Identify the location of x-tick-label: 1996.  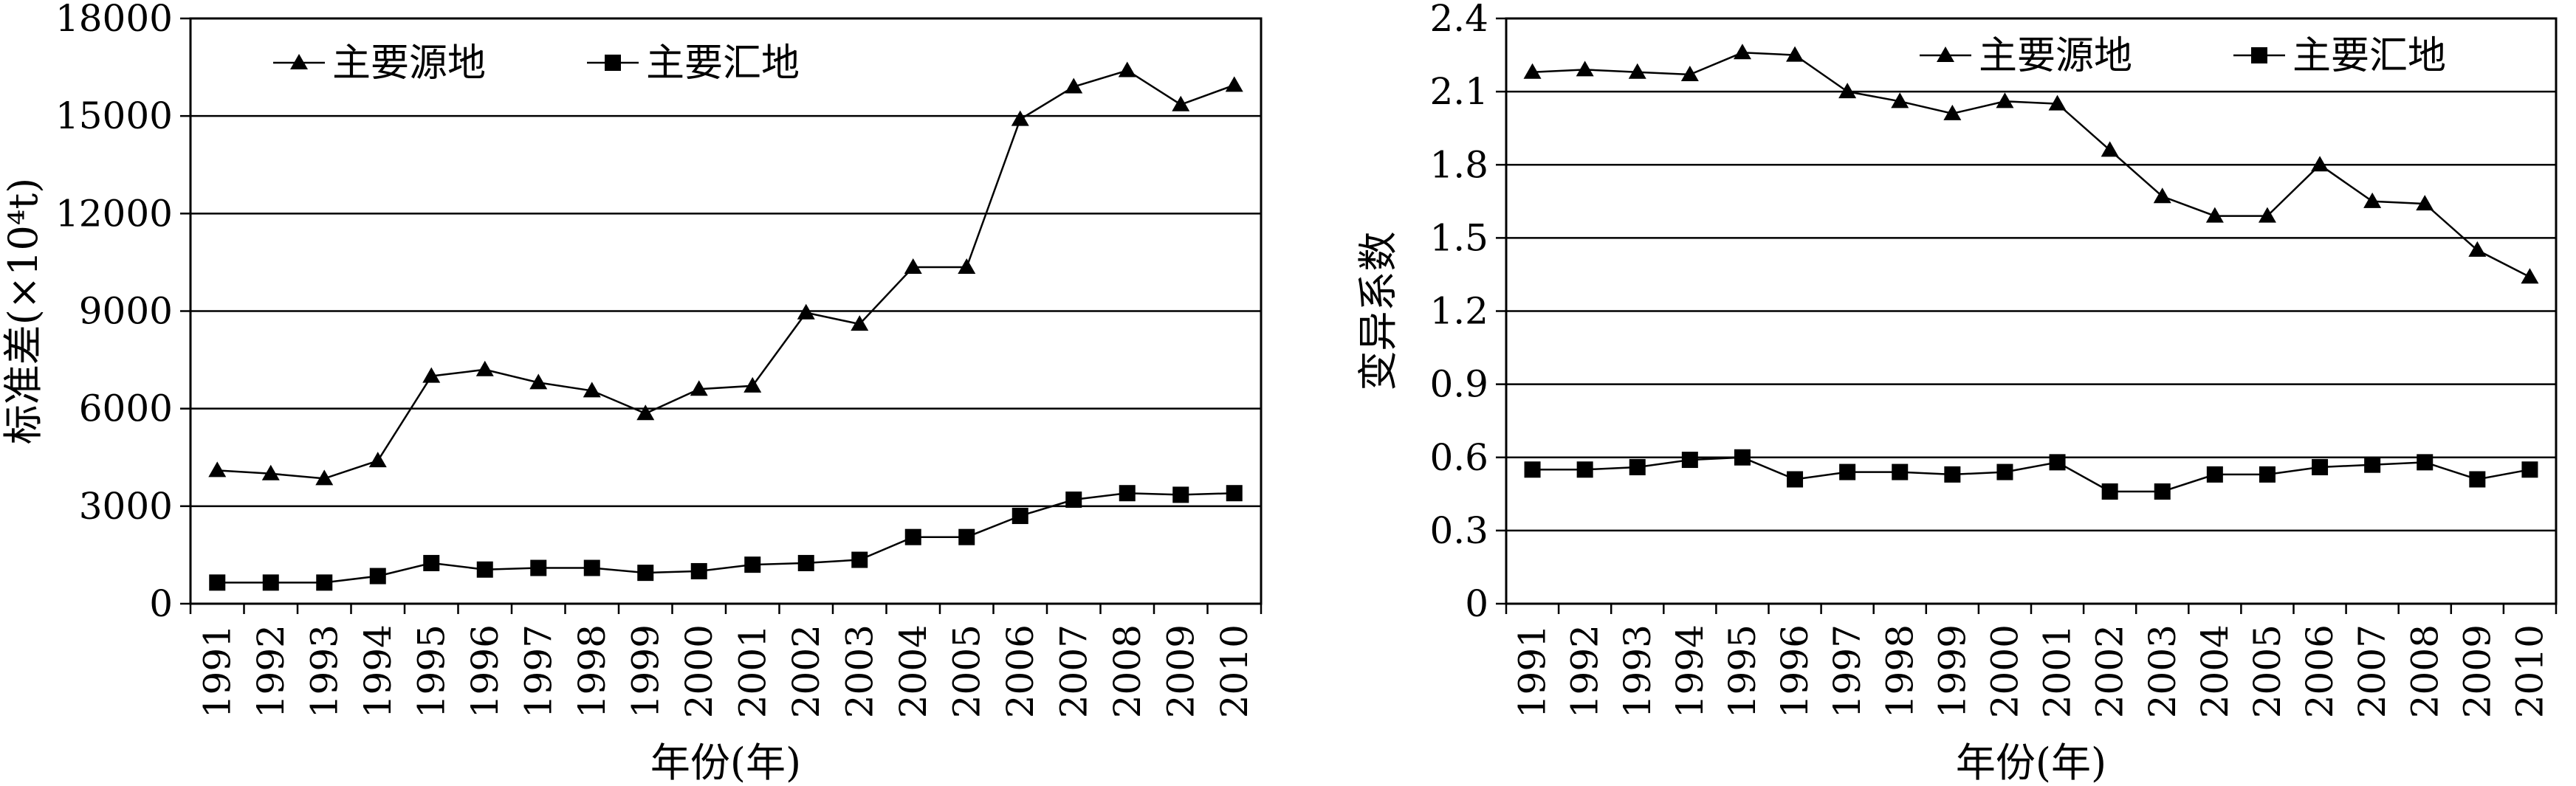
(1794, 671).